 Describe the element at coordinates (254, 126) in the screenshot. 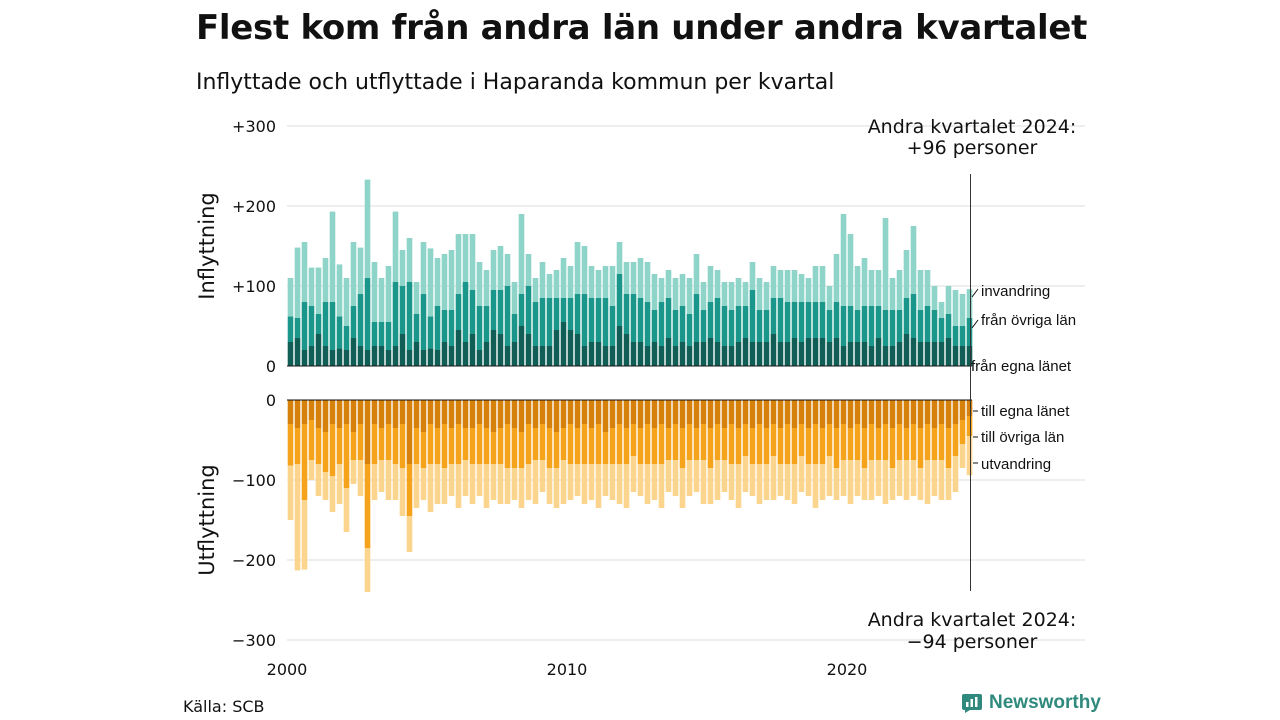

I see `y-tick-label: +300` at that location.